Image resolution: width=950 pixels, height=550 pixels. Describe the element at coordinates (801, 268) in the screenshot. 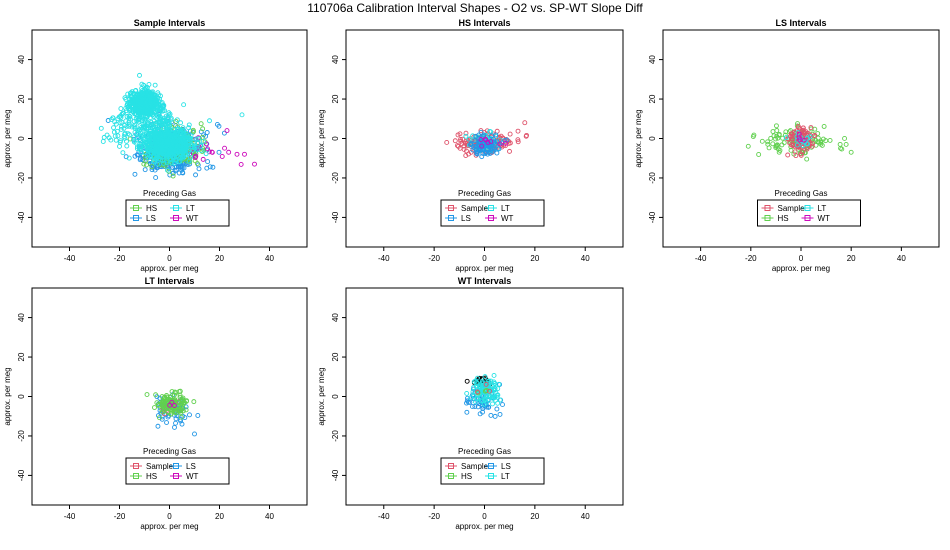

I see `x-axis-label: approx. per meg` at that location.